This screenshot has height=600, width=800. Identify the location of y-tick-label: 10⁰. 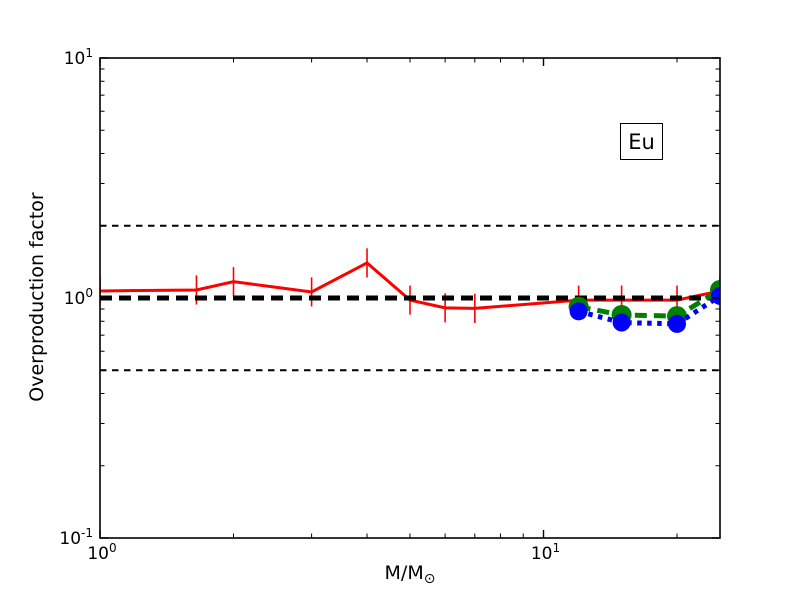
(78, 297).